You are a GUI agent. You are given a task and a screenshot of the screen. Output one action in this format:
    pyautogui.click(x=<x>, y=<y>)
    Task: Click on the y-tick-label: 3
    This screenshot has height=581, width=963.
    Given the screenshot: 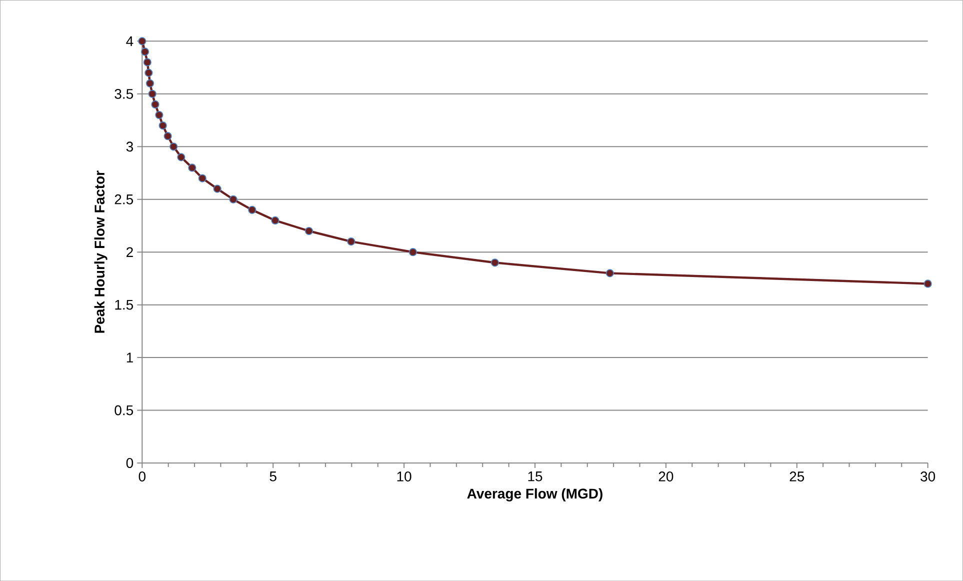 What is the action you would take?
    pyautogui.click(x=129, y=147)
    